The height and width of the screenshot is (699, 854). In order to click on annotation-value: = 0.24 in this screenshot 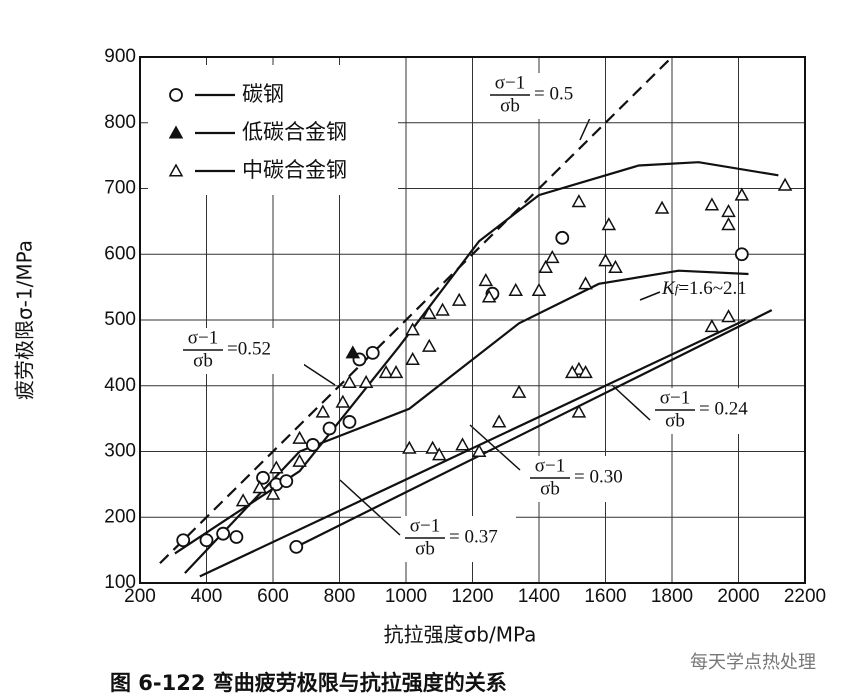, I will do `click(723, 408)`.